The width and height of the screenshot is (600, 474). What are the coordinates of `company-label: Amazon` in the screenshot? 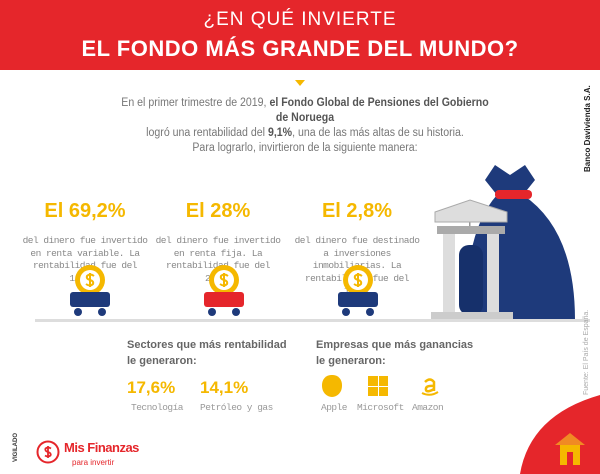 It's located at (428, 407).